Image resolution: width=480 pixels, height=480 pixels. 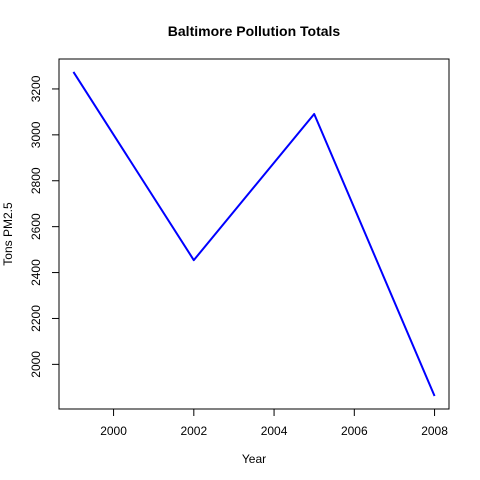 I want to click on x-axis-label: Year, so click(x=254, y=459).